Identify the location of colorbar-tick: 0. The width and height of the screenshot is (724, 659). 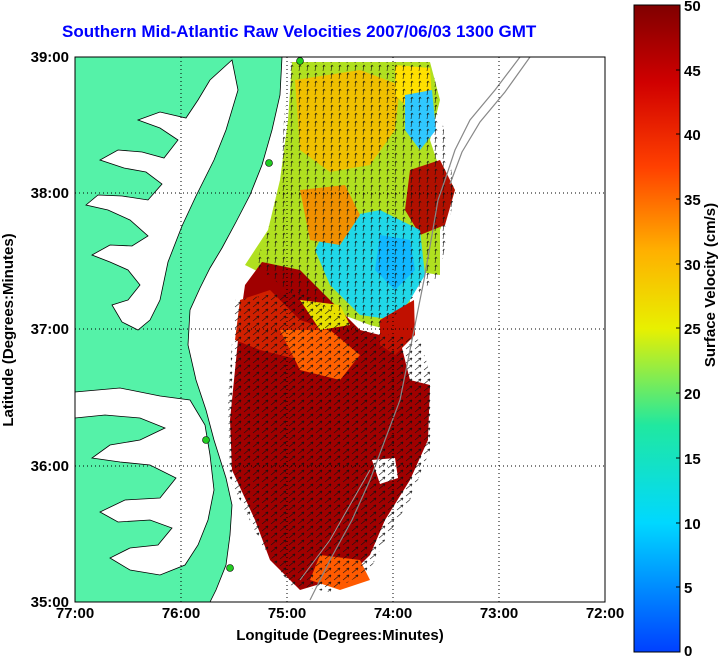
(688, 651).